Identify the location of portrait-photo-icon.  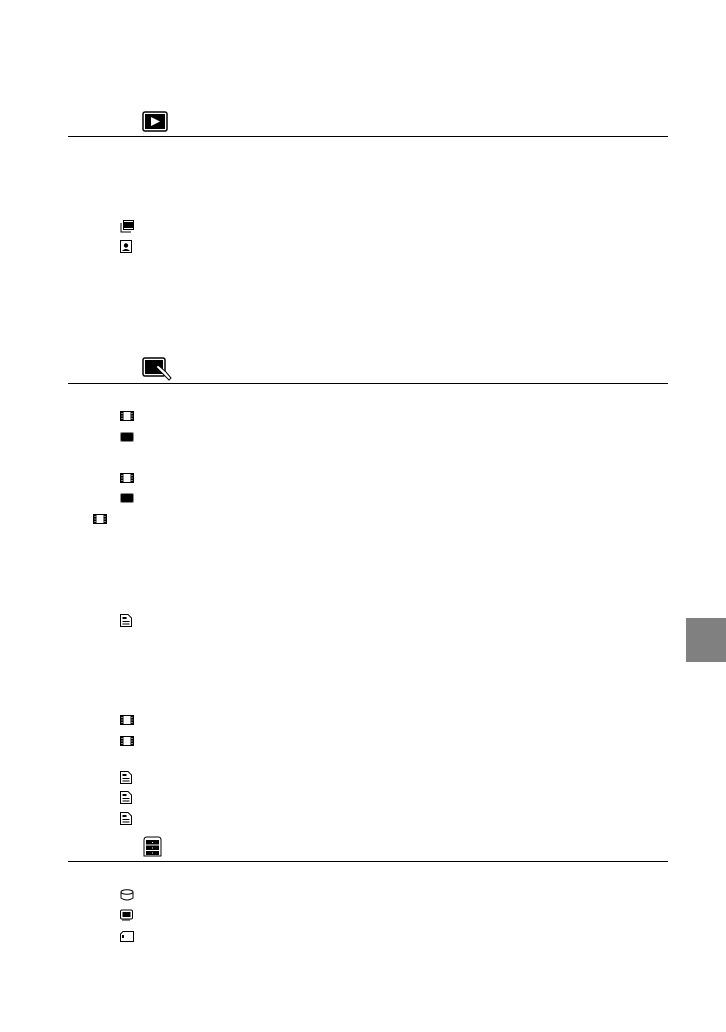
(126, 246).